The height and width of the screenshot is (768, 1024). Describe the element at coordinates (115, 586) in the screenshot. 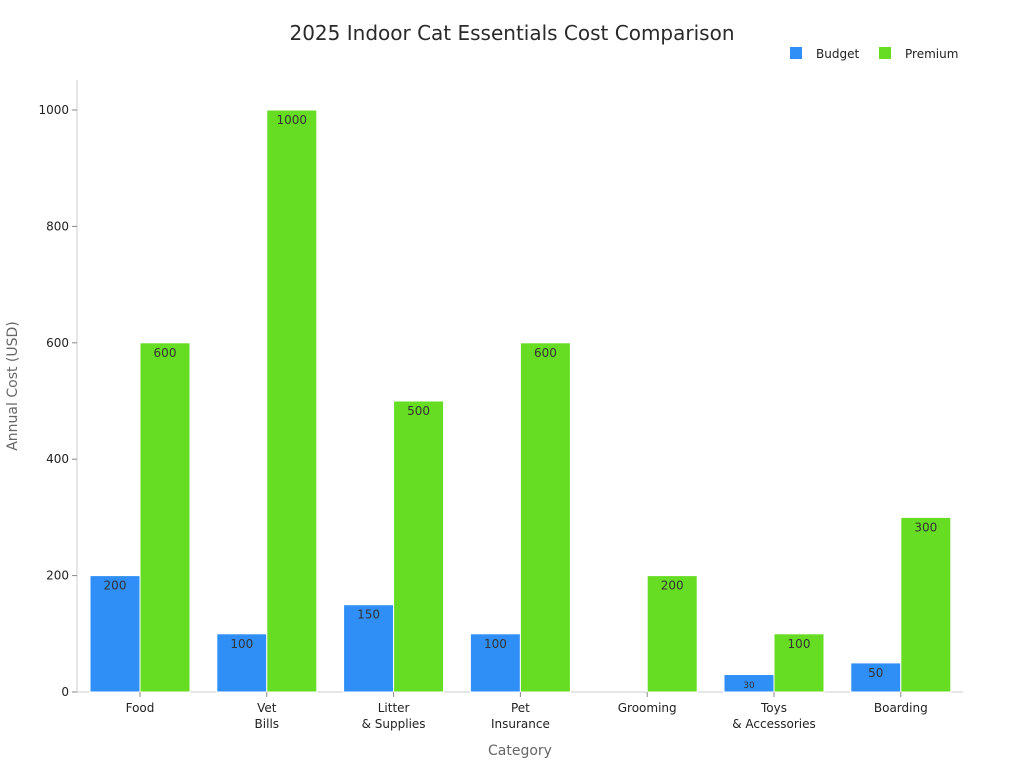

I see `data-label-budget-0: 200` at that location.